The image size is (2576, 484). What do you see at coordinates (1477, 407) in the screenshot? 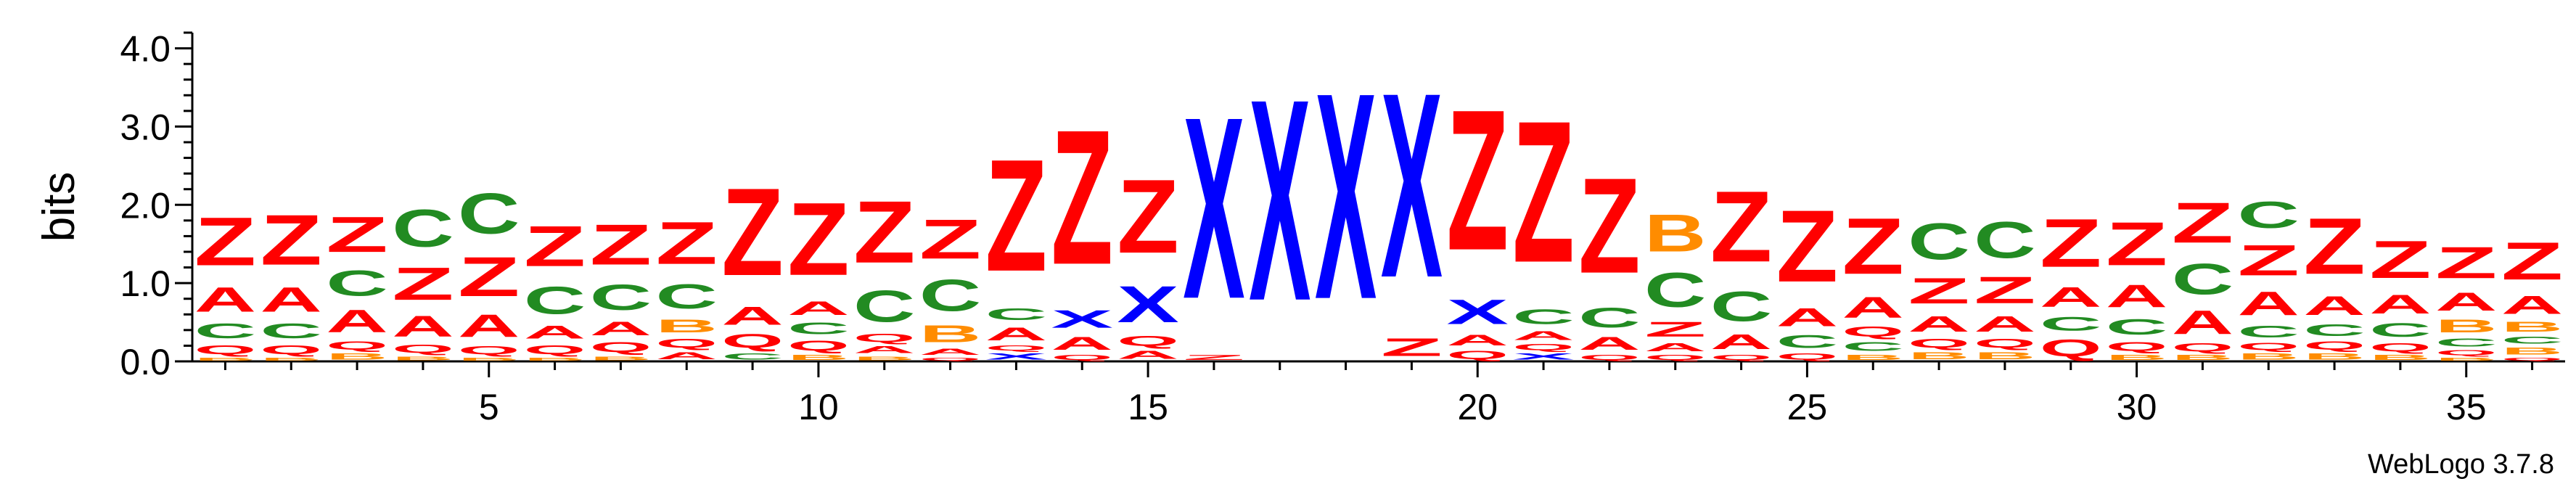
I see `x-tick-label: 20` at bounding box center [1477, 407].